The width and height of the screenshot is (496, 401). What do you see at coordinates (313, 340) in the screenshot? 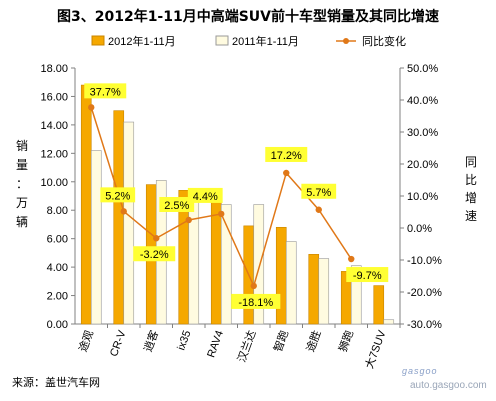
I see `x-tick-label: 途胜` at bounding box center [313, 340].